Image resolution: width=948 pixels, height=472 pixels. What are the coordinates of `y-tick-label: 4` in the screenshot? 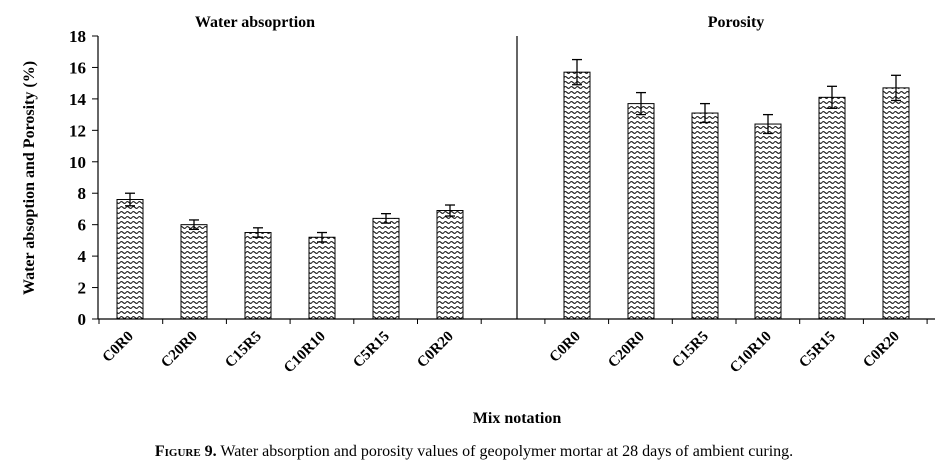 It's located at (82, 256).